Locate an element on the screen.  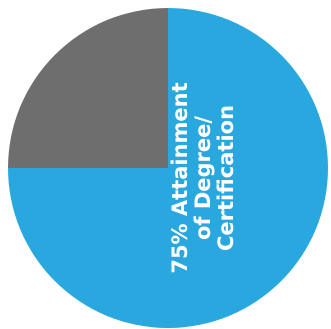
slice-label-line-3: Certification is located at coordinates (226, 178).